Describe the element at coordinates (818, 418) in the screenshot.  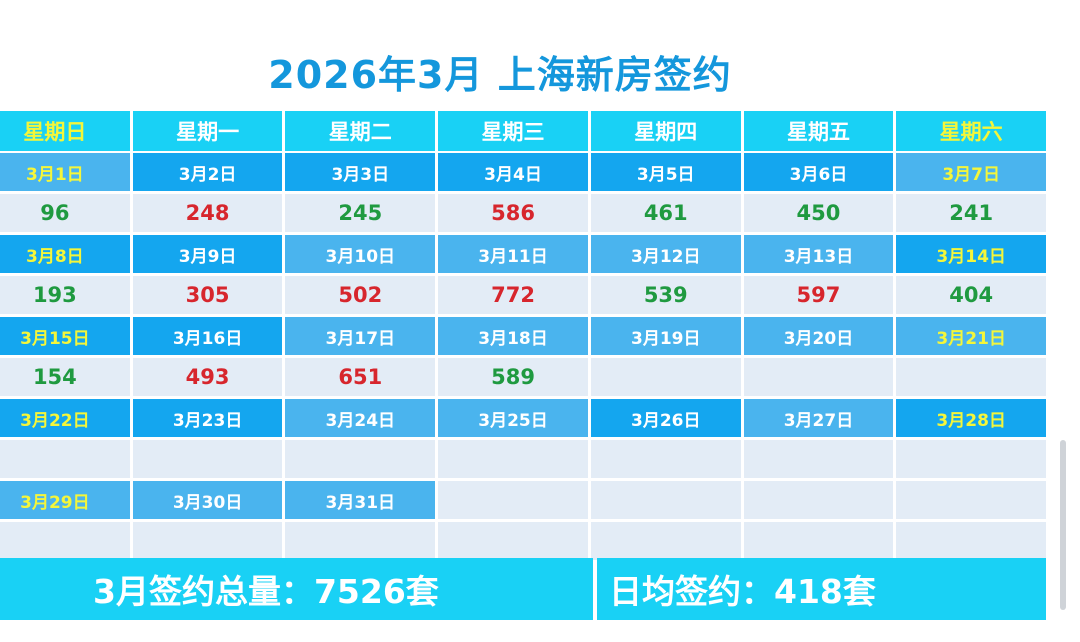
I see `date-cell: 3月27日` at that location.